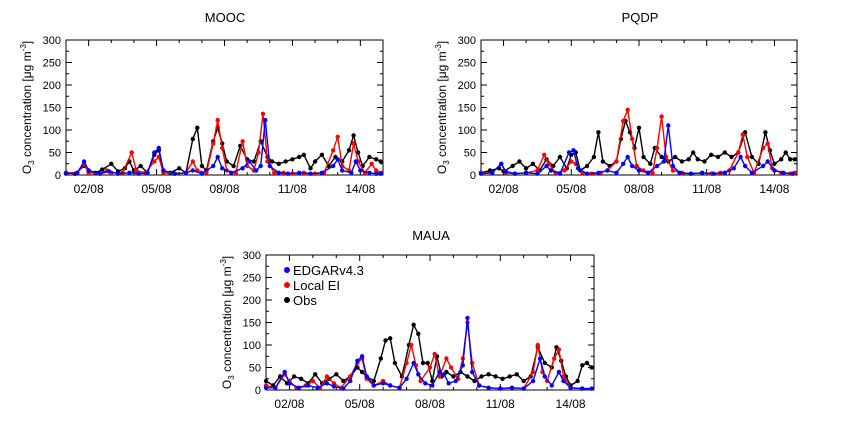 The height and width of the screenshot is (445, 863). Describe the element at coordinates (467, 41) in the screenshot. I see `y-tick-label: 300` at that location.